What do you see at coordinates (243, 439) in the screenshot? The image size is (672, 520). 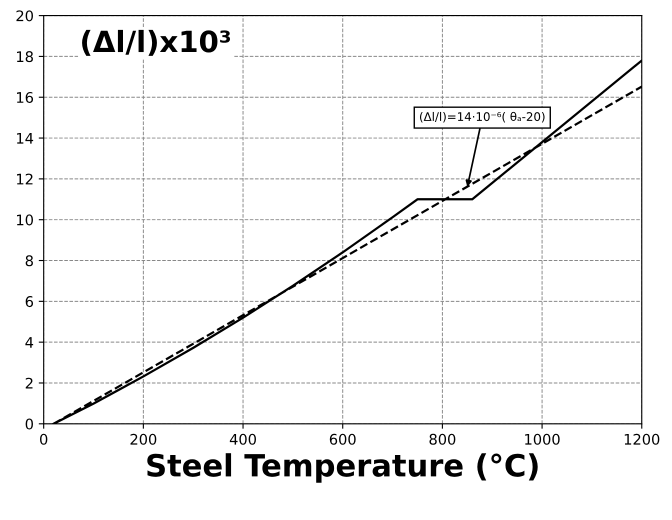 I see `x-tick-label: 400` at bounding box center [243, 439].